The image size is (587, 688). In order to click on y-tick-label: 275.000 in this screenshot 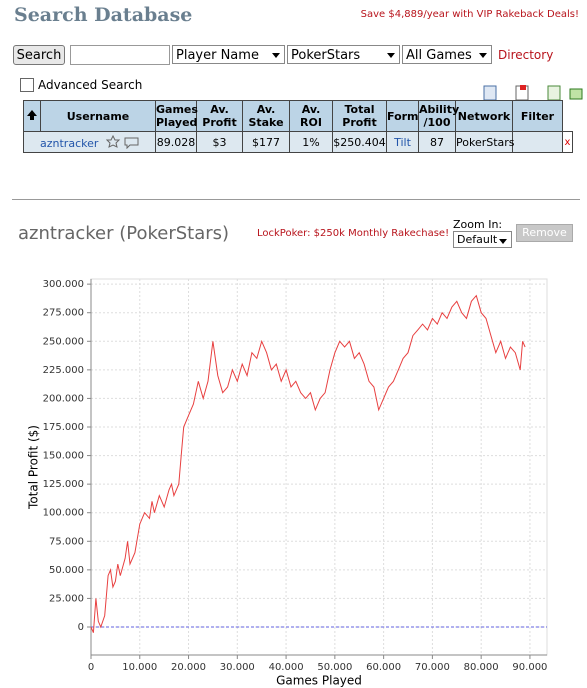, I will do `click(63, 313)`.